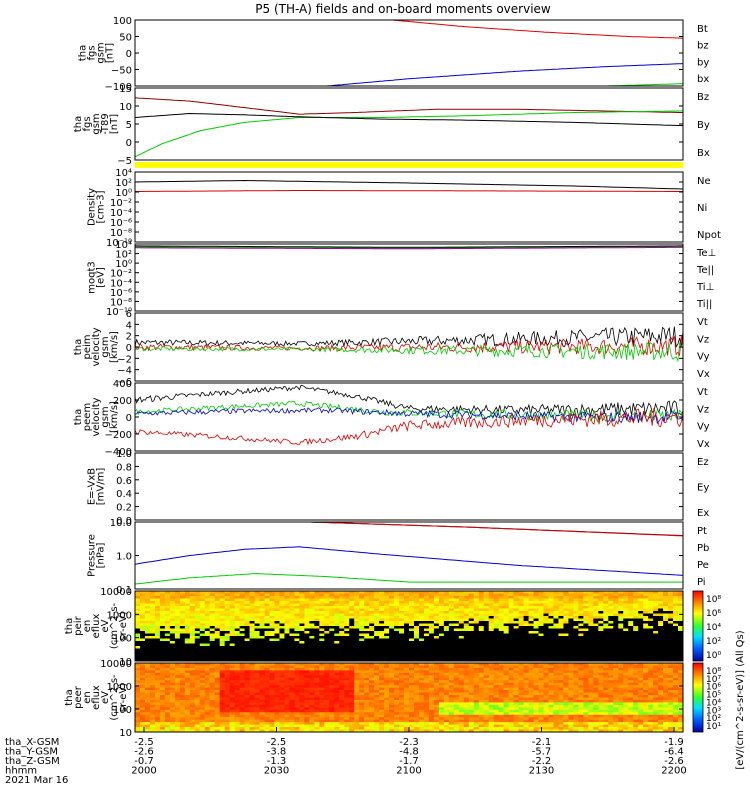  I want to click on y-tick-label: 0.8, so click(124, 467).